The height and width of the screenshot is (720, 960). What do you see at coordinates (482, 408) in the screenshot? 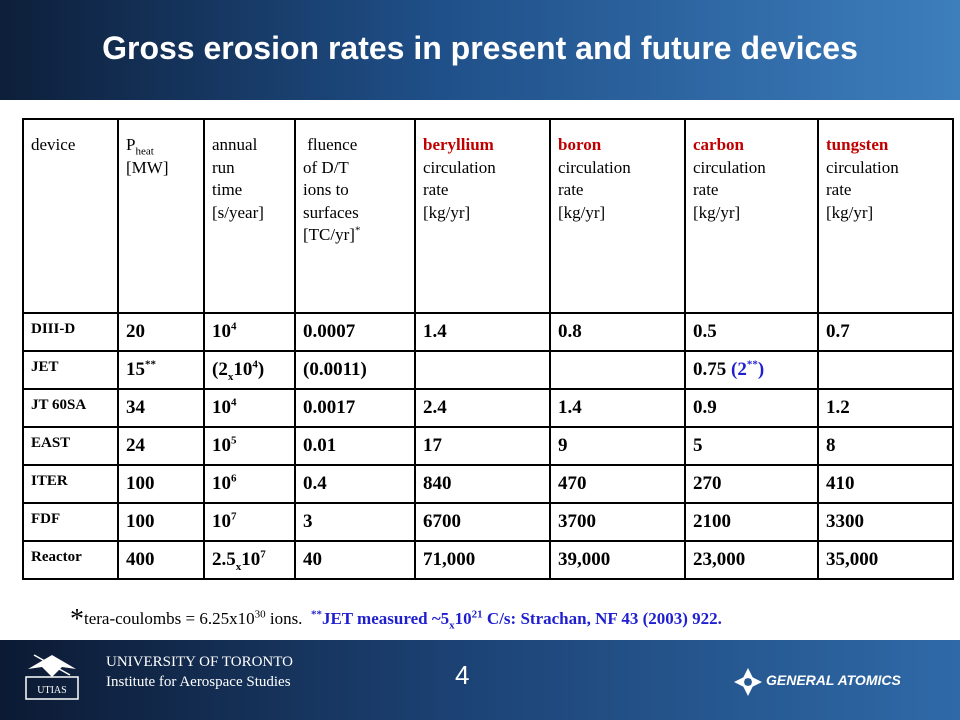
I see `cell-beryllium: 2.4` at bounding box center [482, 408].